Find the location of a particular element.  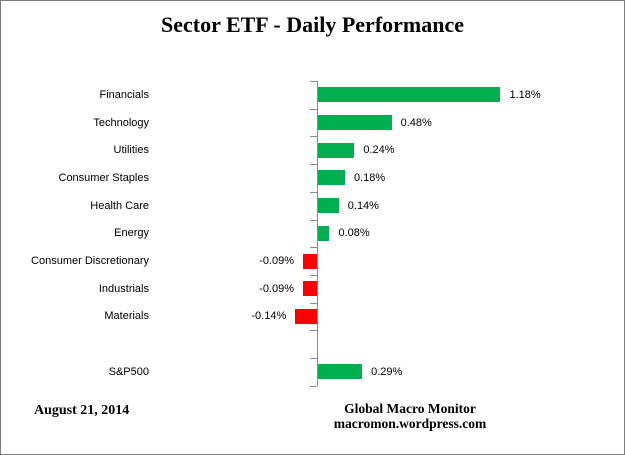

value-label: 1.18% is located at coordinates (525, 94).